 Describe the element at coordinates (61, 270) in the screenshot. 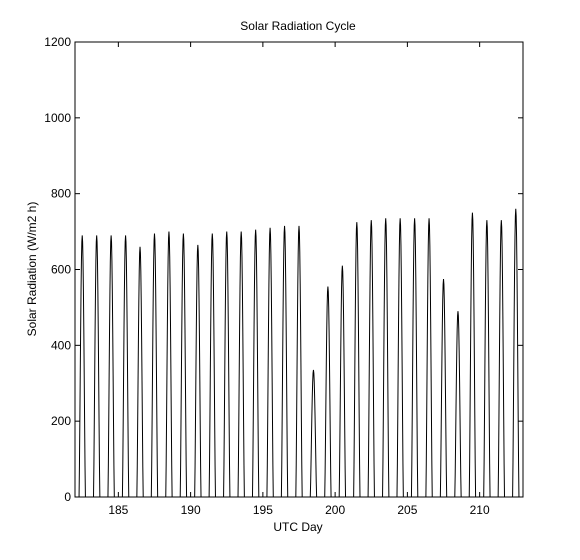

I see `y-tick-label-600: 600` at that location.